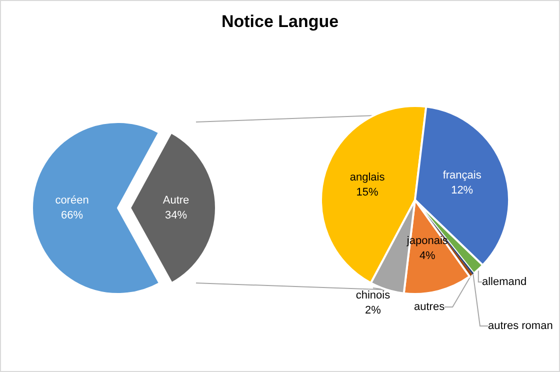 Image resolution: width=560 pixels, height=372 pixels. Describe the element at coordinates (504, 282) in the screenshot. I see `slice-label: allemand` at that location.